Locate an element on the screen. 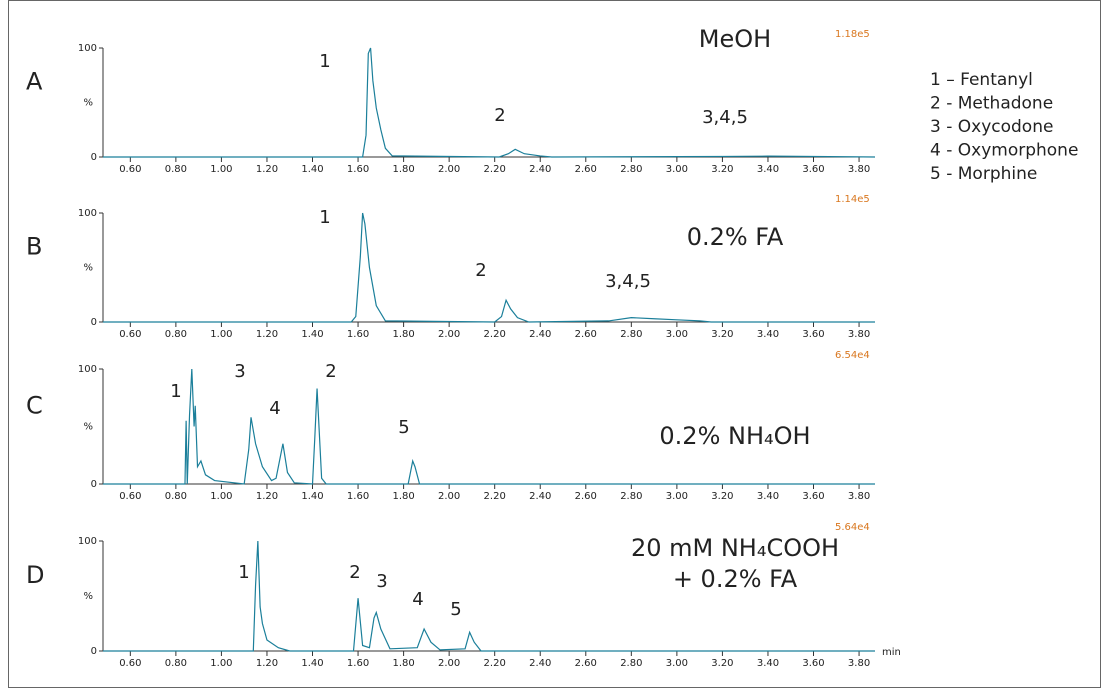  condition-label: 20 mM NH₄COOH is located at coordinates (735, 548).